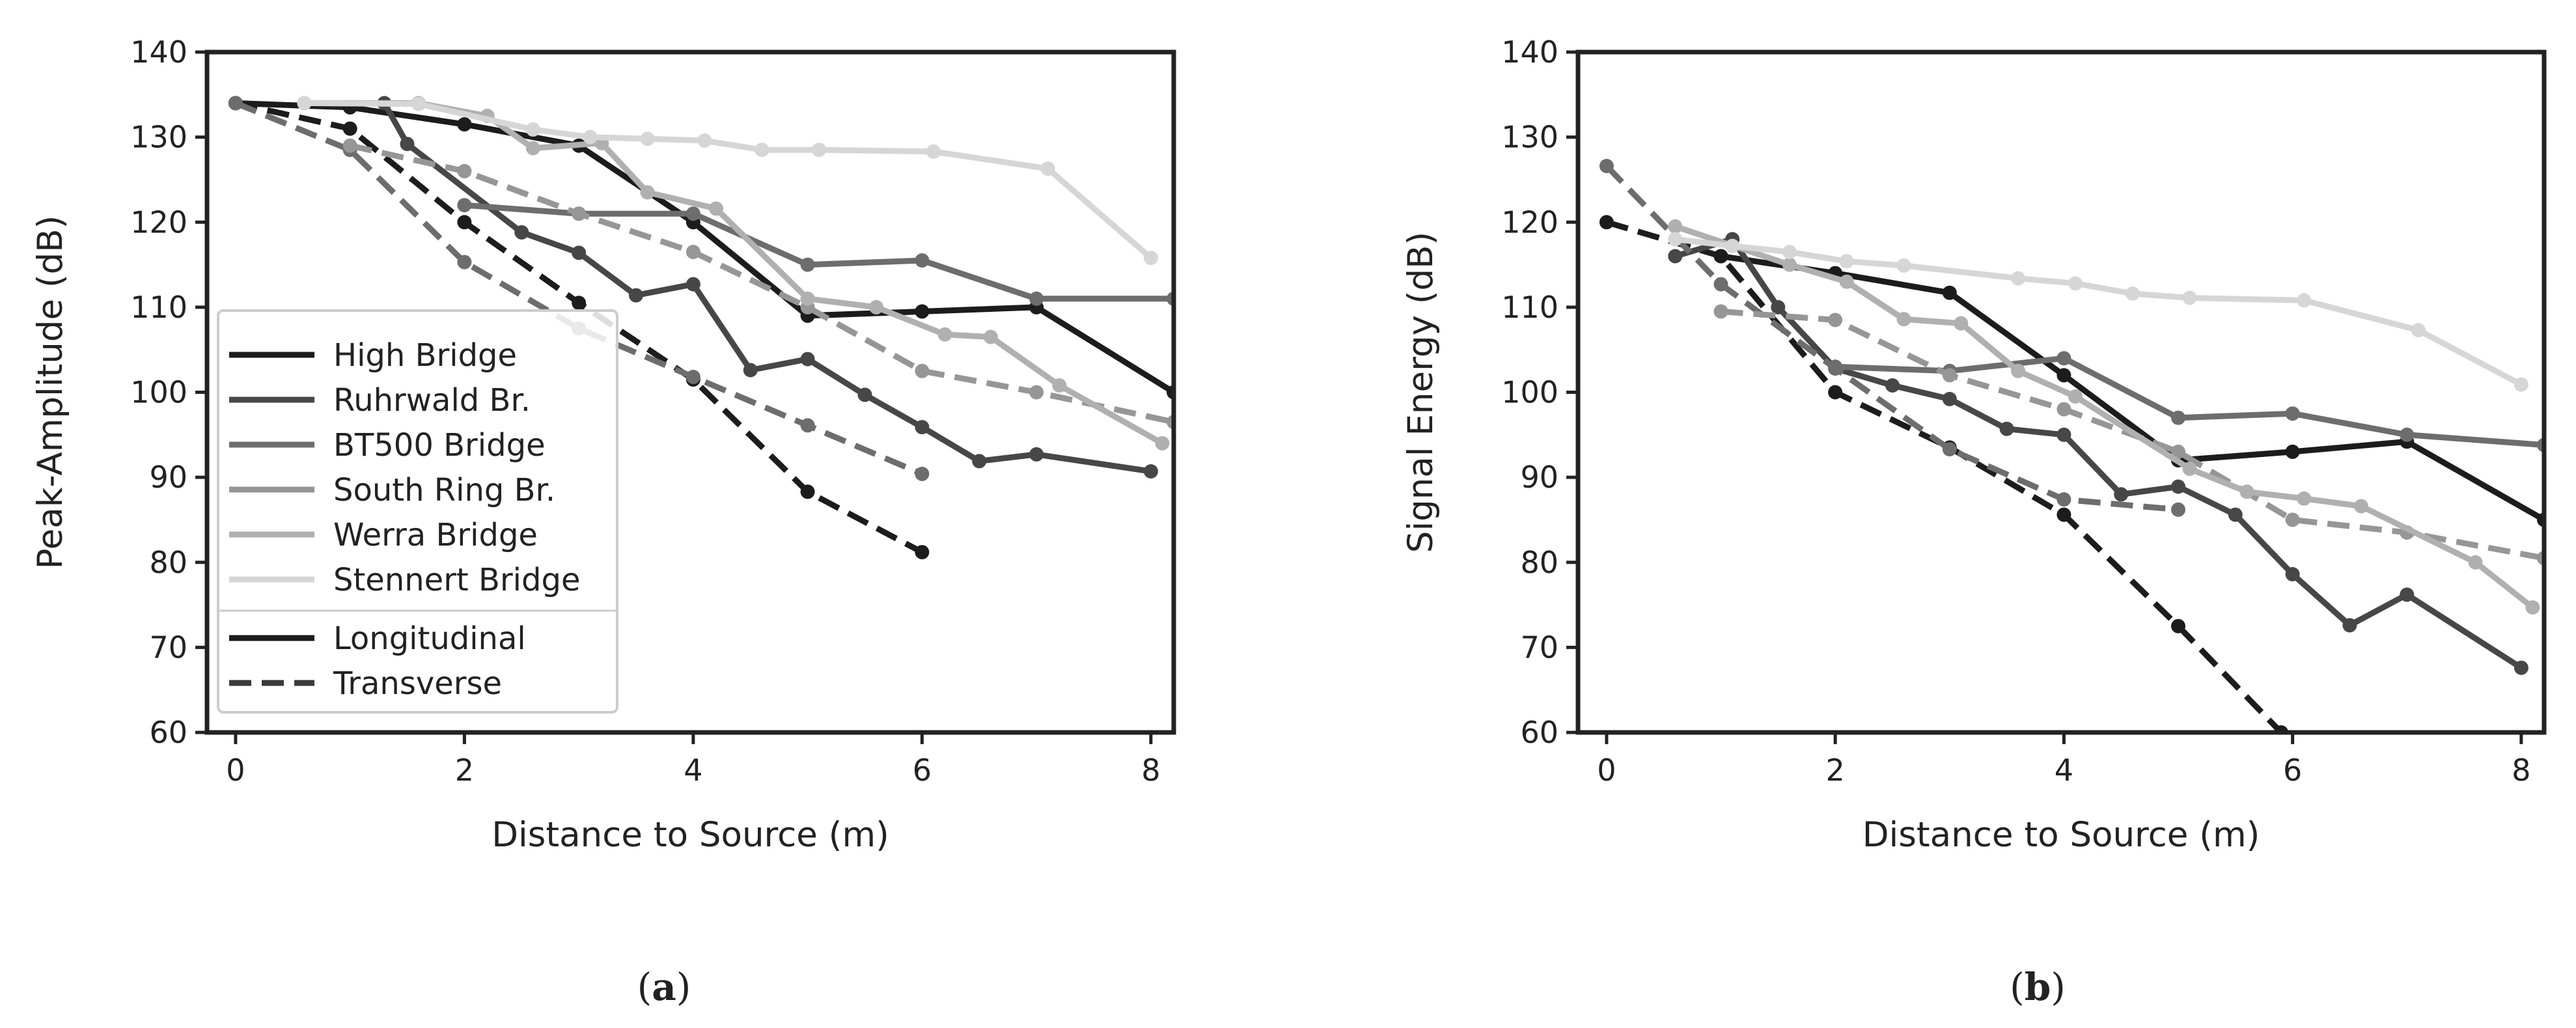 The width and height of the screenshot is (2576, 1028). I want to click on y-tick-label: 70, so click(168, 647).